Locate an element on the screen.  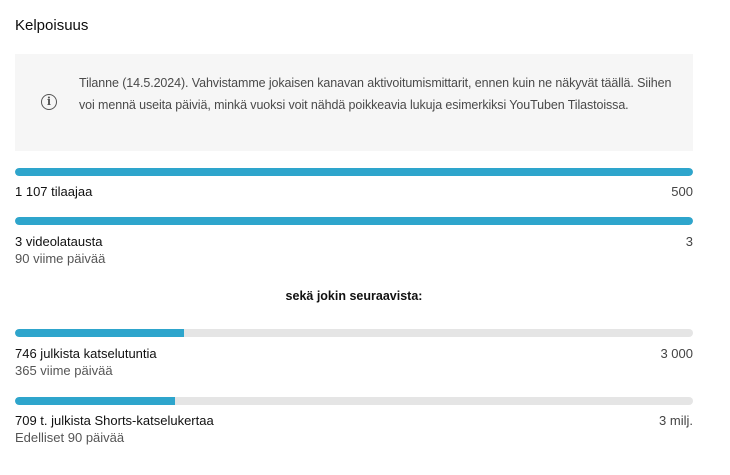
subscribers-label: 1 107 tilaajaa is located at coordinates (54, 191).